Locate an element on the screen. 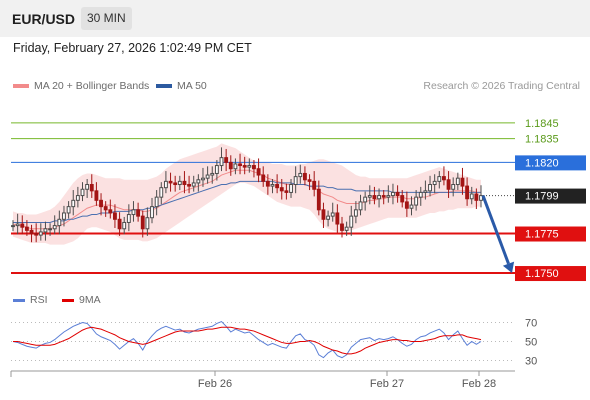  legend-ma20: MA 20 + Bollinger Bands is located at coordinates (81, 86).